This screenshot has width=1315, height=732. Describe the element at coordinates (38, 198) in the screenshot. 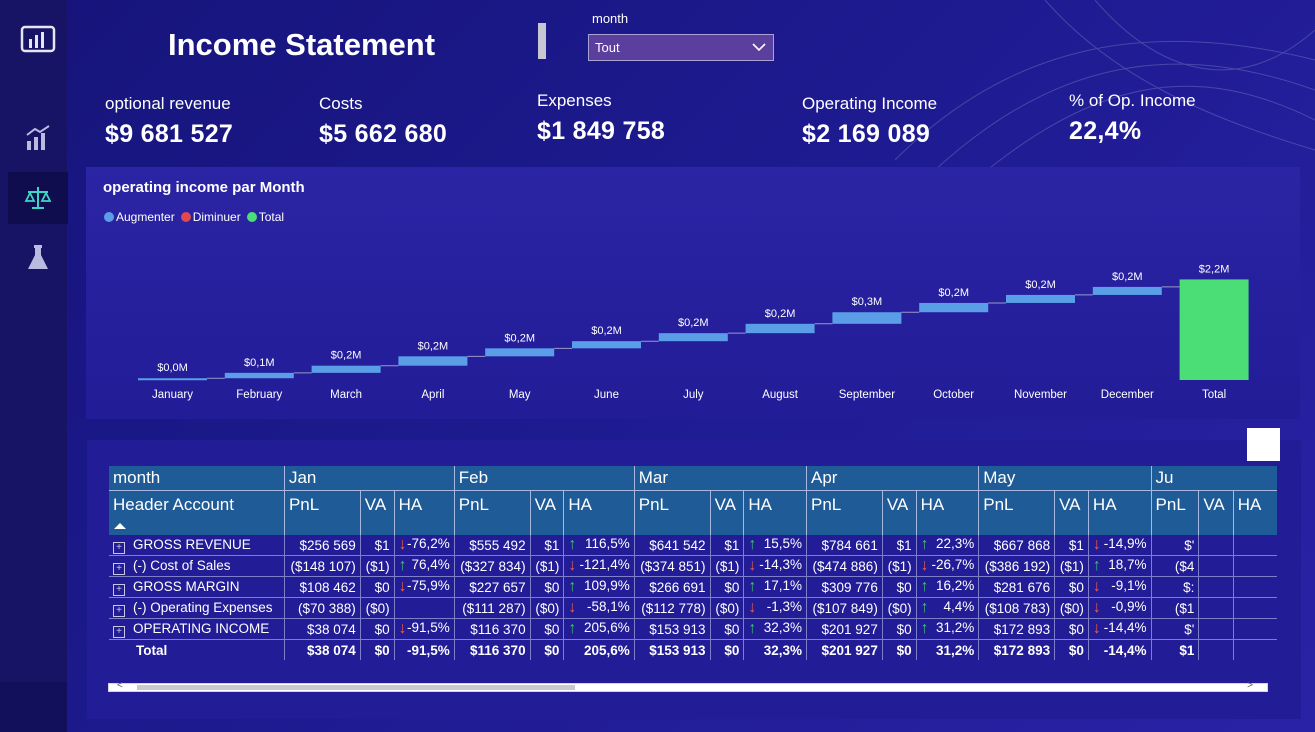

I see `balance-icon` at that location.